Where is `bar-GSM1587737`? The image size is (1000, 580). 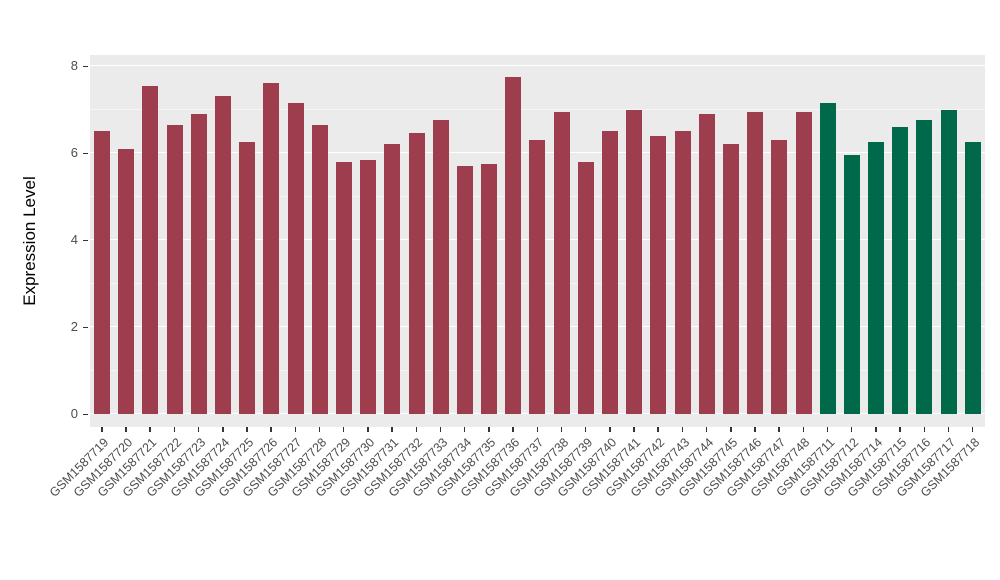
bar-GSM1587737 is located at coordinates (537, 276).